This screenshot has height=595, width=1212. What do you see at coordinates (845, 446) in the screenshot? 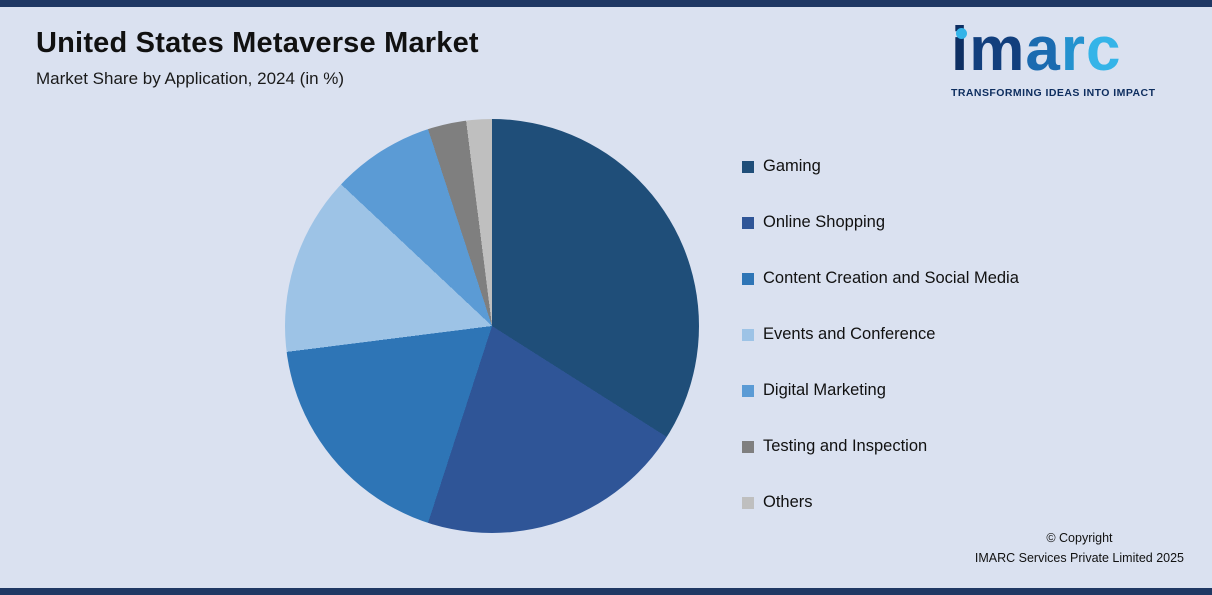
I see `legend-label: Testing and Inspection` at bounding box center [845, 446].